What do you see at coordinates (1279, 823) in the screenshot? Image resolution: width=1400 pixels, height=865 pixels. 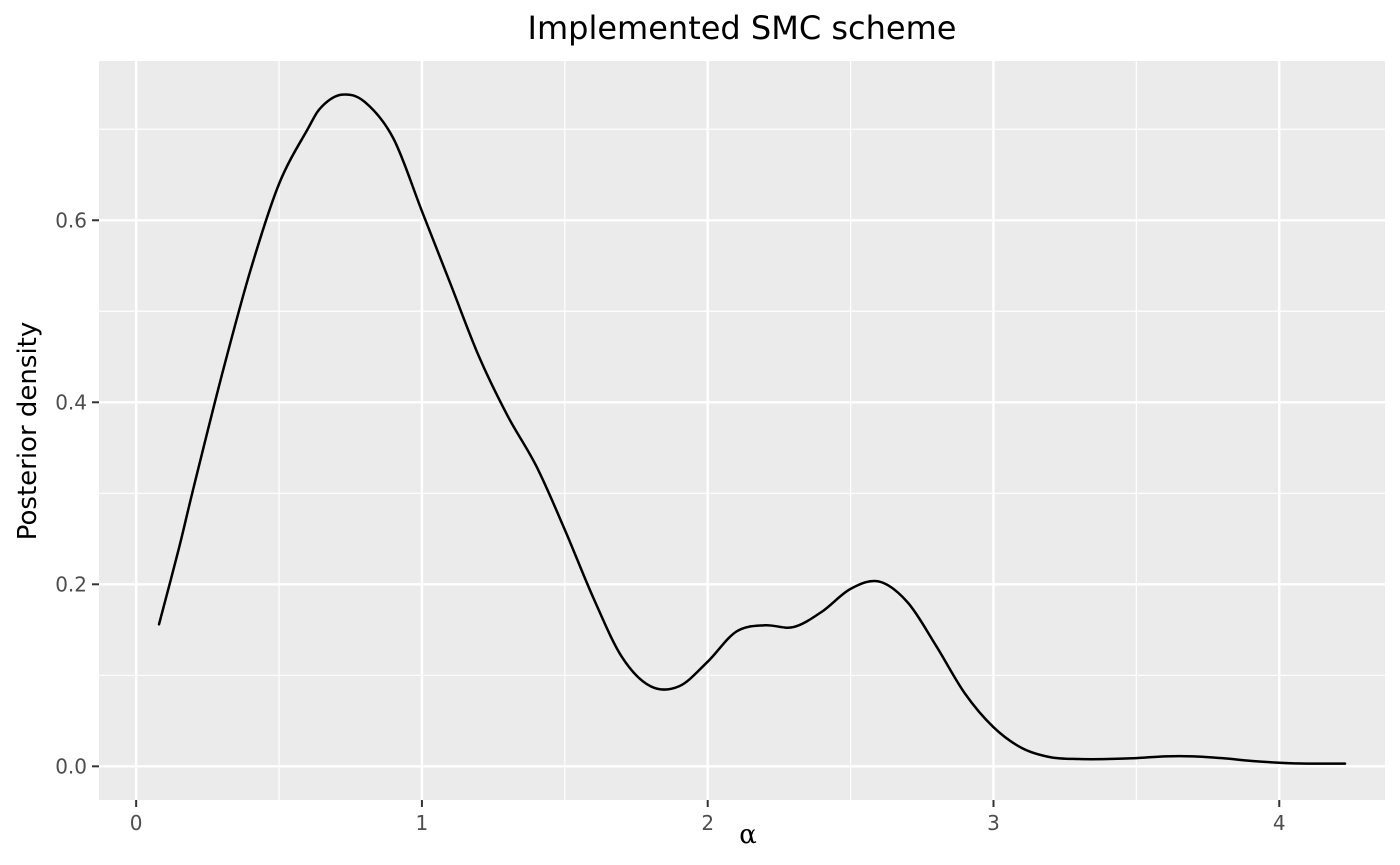 I see `x-tick-label: 4` at bounding box center [1279, 823].